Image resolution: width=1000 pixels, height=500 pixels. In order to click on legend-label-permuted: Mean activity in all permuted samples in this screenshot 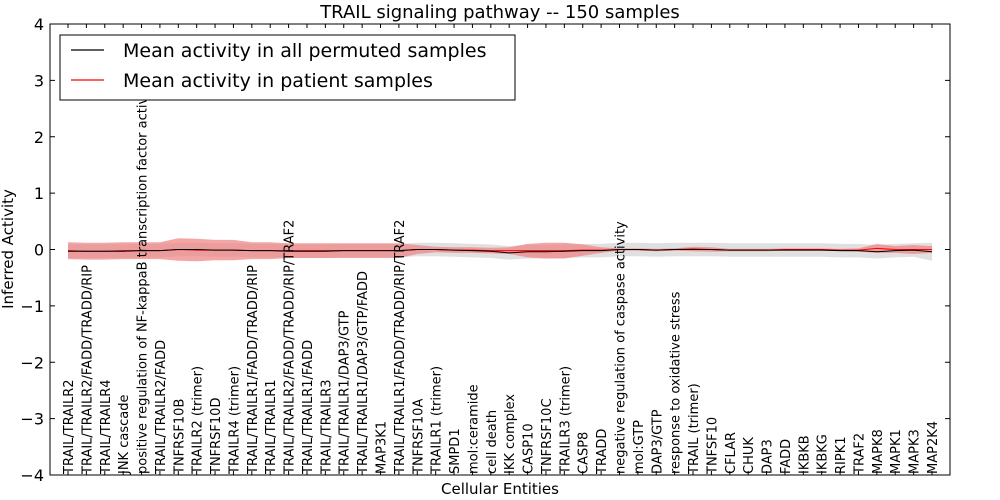, I will do `click(304, 51)`.